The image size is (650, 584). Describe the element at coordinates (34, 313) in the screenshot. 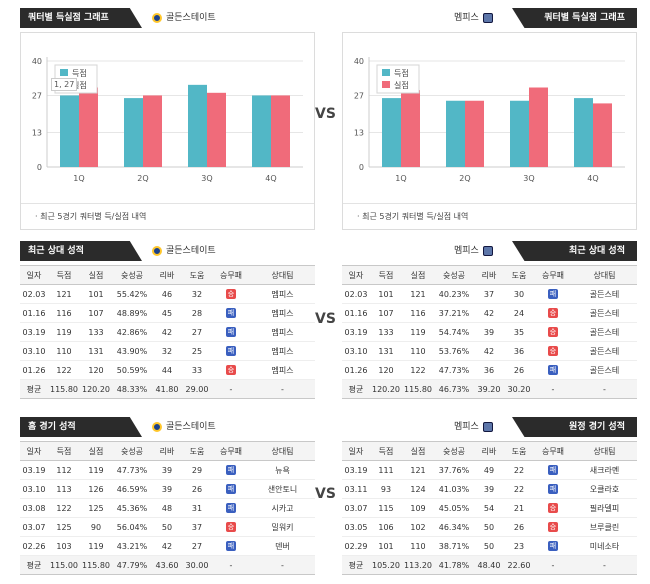

I see `table-cell: 01.16` at that location.